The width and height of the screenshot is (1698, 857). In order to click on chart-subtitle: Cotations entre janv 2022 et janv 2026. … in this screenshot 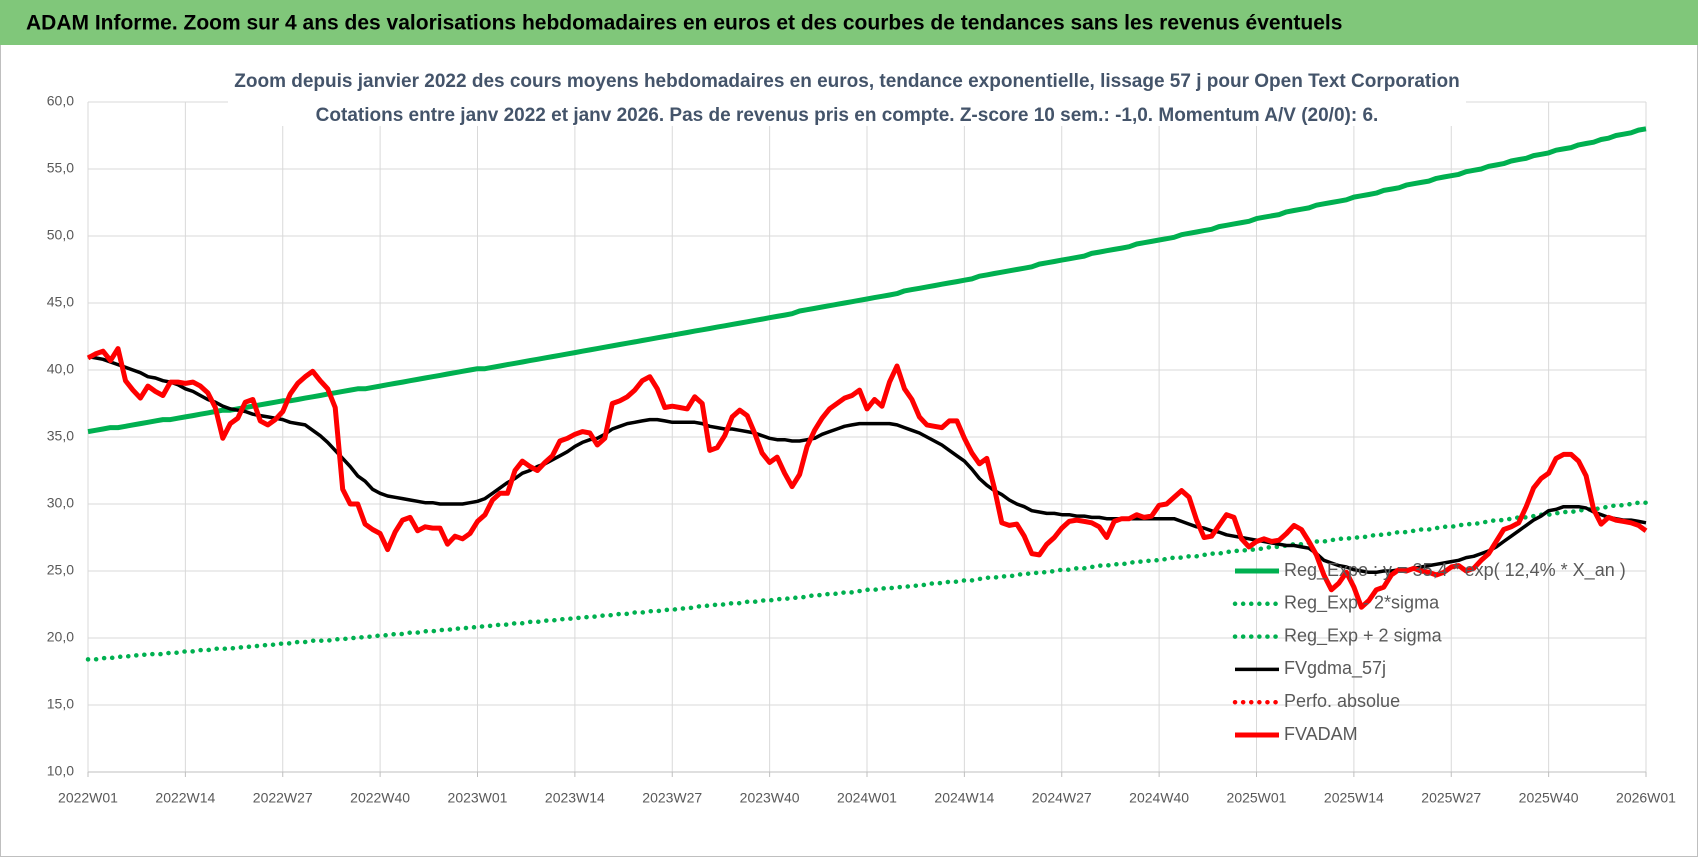, I will do `click(847, 115)`.